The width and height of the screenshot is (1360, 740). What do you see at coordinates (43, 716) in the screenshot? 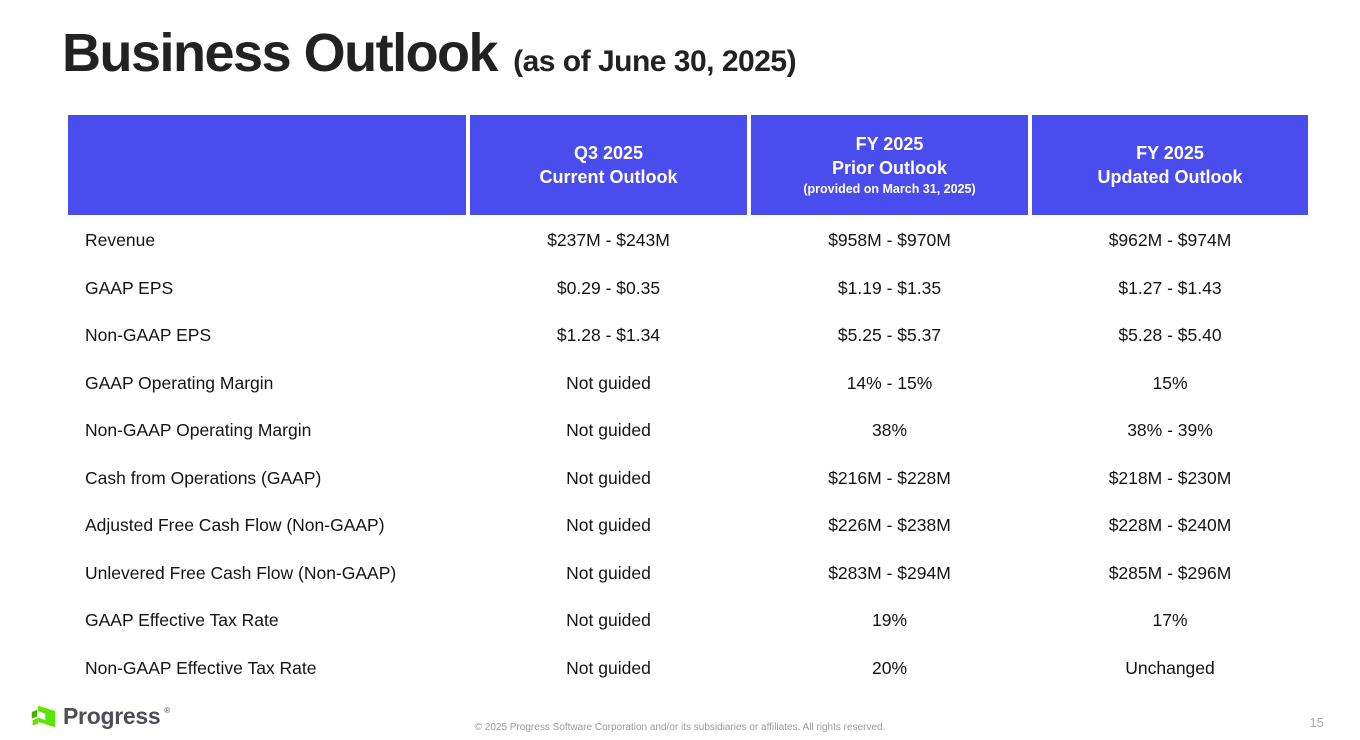
I see `progress-logo-icon` at bounding box center [43, 716].